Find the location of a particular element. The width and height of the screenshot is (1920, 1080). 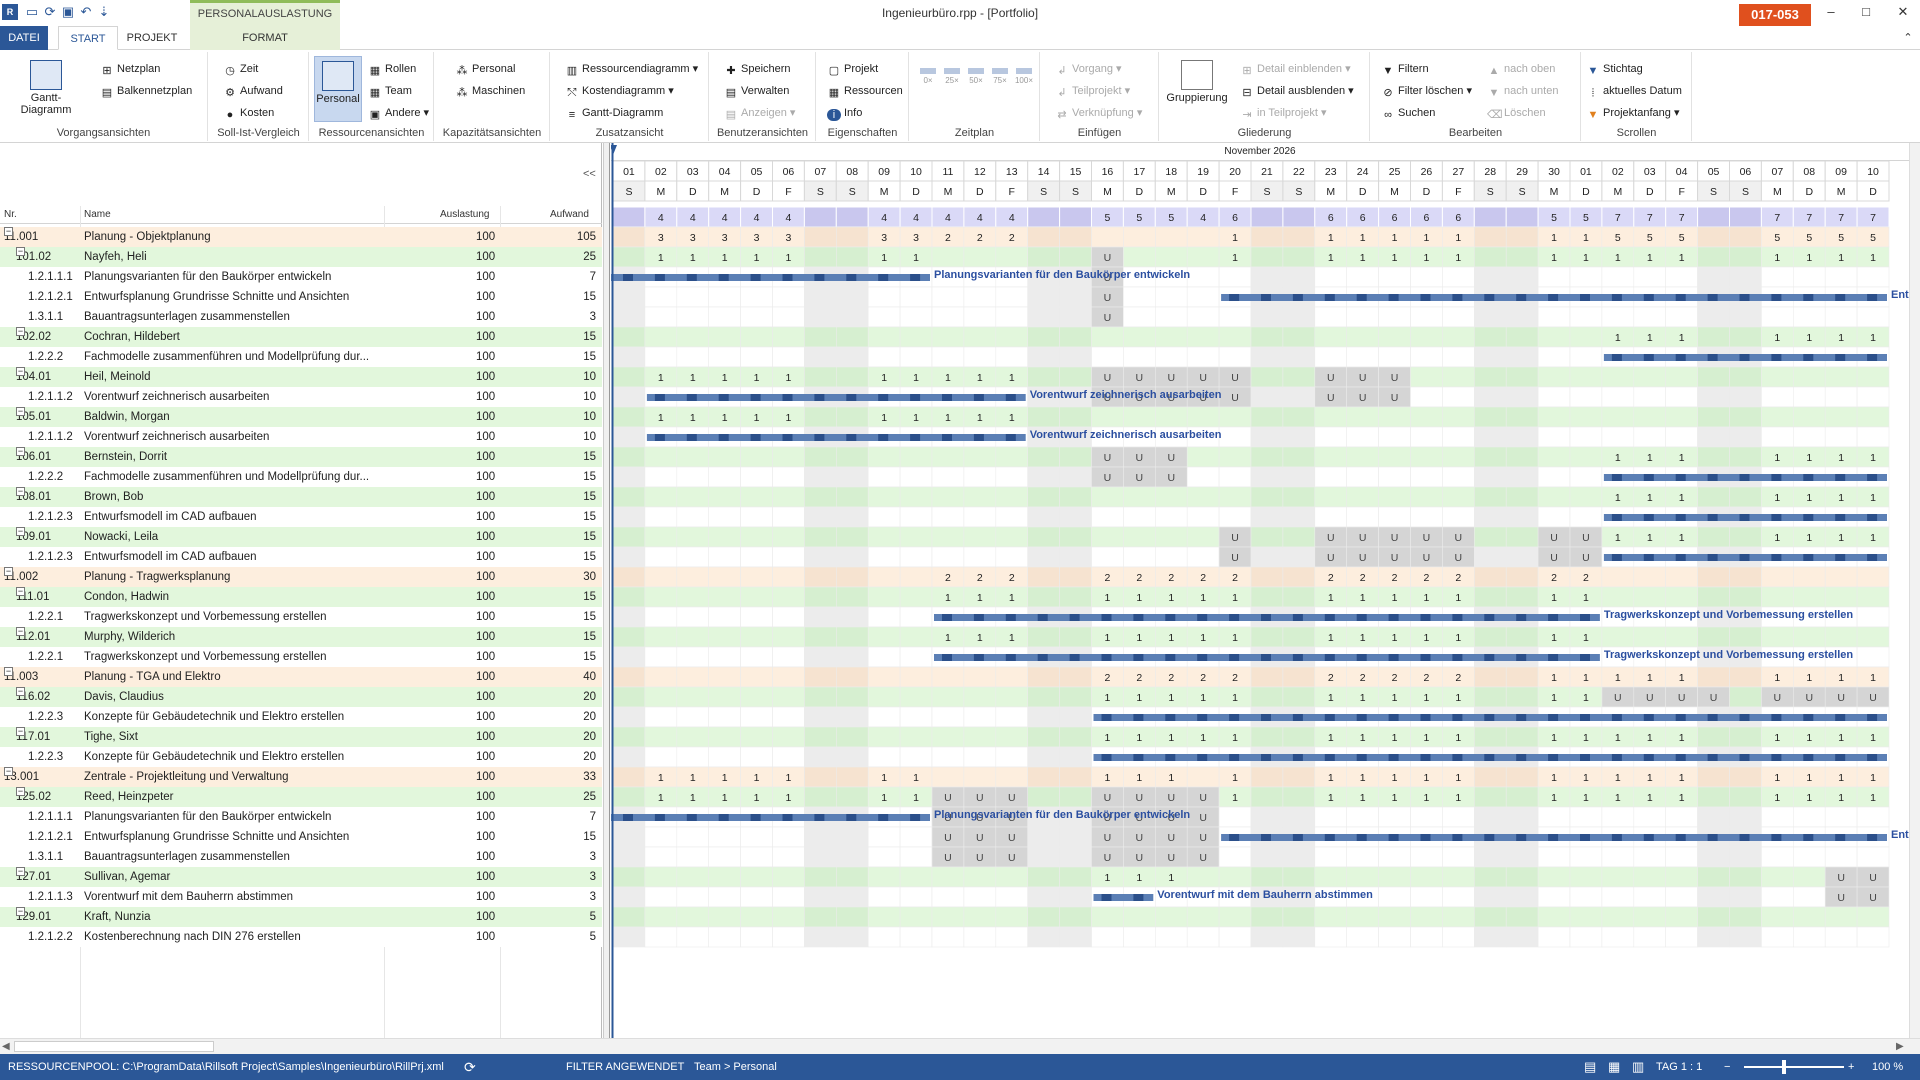

verwalten-button: ▤ Verwalten is located at coordinates (757, 91).